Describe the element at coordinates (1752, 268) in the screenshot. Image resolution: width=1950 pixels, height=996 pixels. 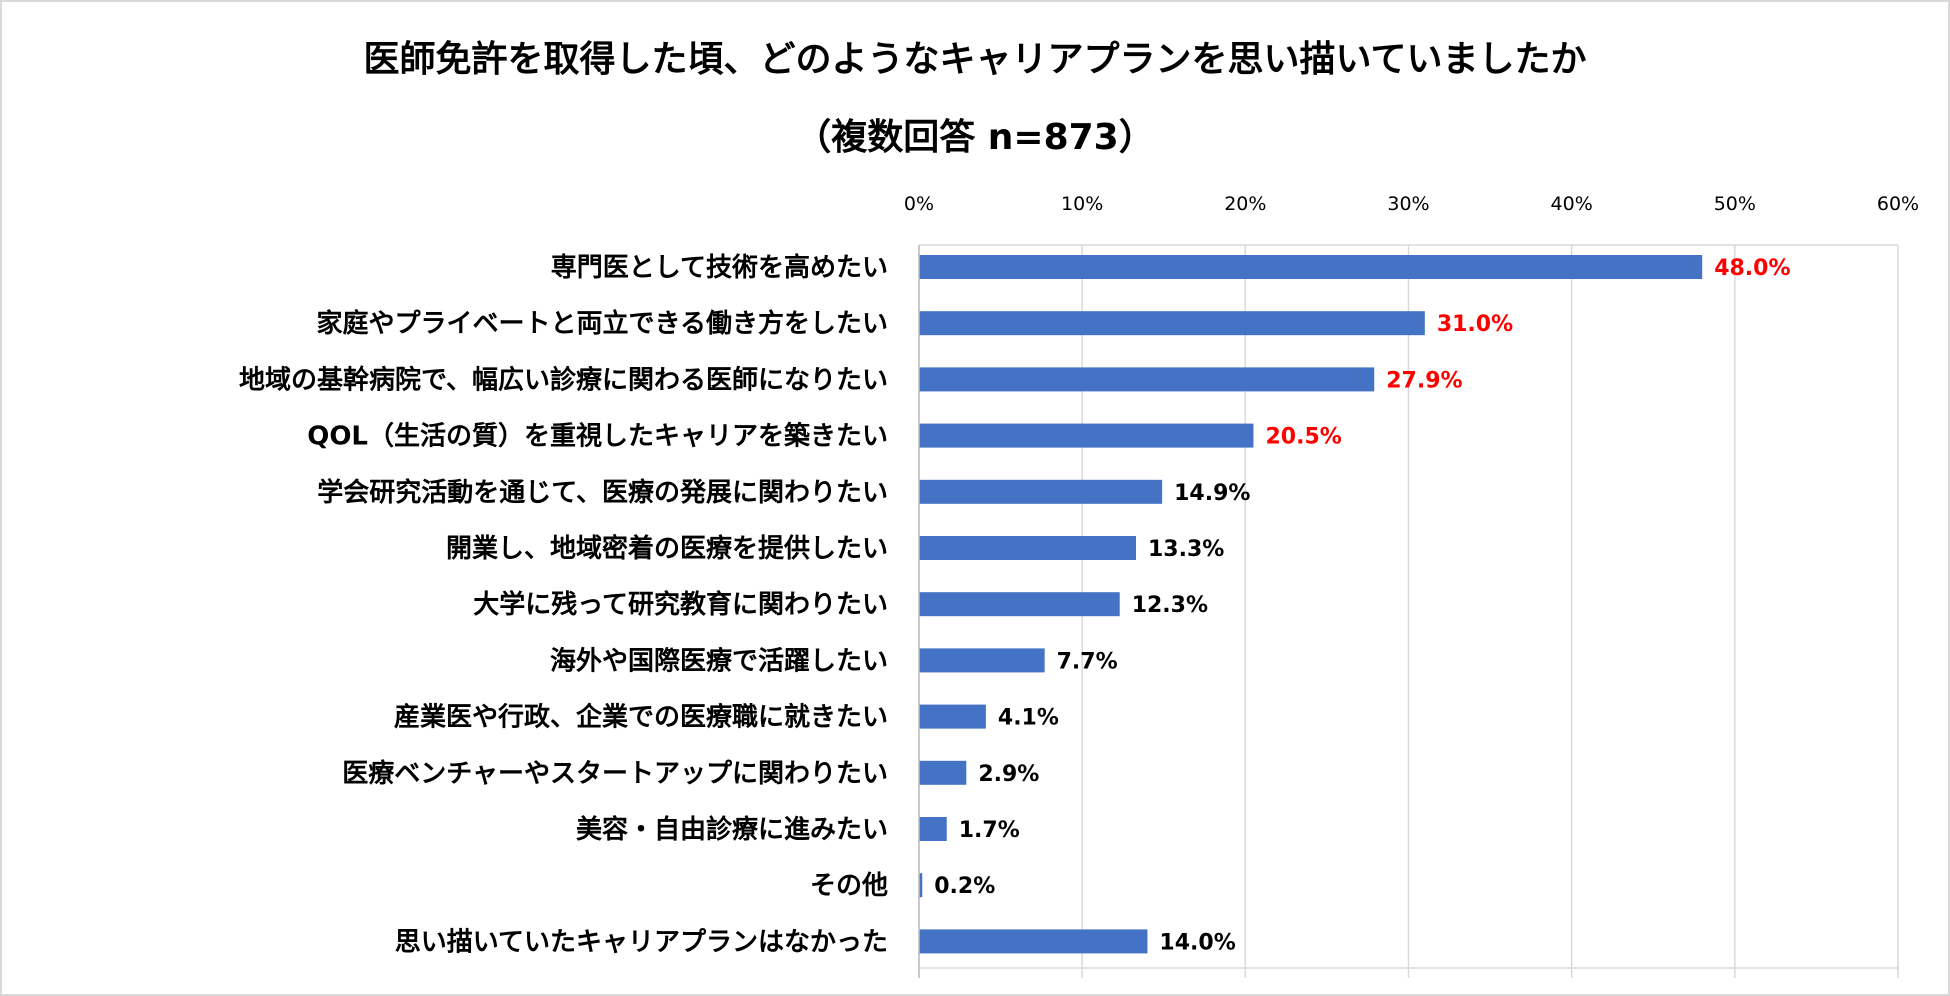
I see `data-label: 48.0%` at that location.